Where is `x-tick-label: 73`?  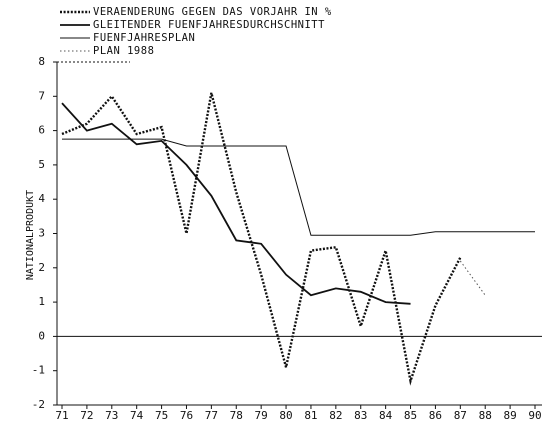
x-tick-label: 73 is located at coordinates (111, 415).